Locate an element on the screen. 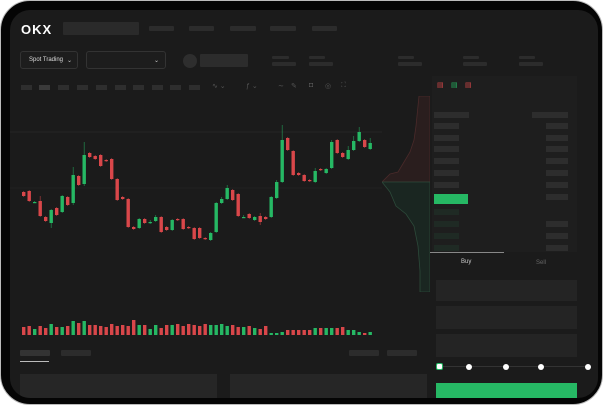 The image size is (603, 405). orderbook-header is located at coordinates (451, 115).